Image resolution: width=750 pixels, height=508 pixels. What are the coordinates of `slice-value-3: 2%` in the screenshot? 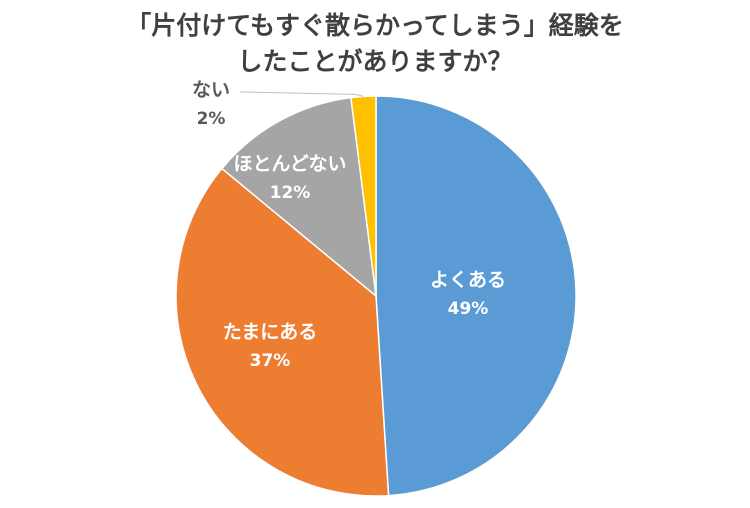 It's located at (211, 119).